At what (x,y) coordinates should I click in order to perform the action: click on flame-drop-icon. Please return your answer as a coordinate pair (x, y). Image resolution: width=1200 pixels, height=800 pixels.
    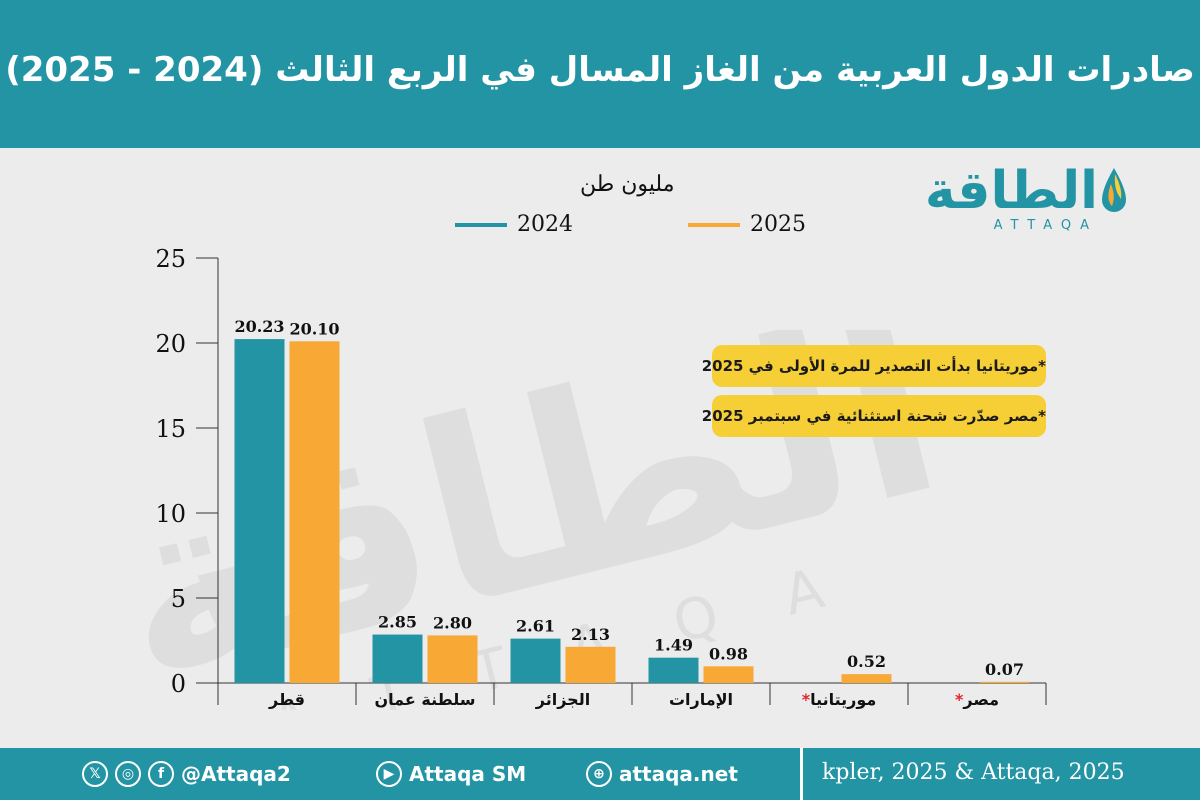
    Looking at the image, I should click on (1114, 190).